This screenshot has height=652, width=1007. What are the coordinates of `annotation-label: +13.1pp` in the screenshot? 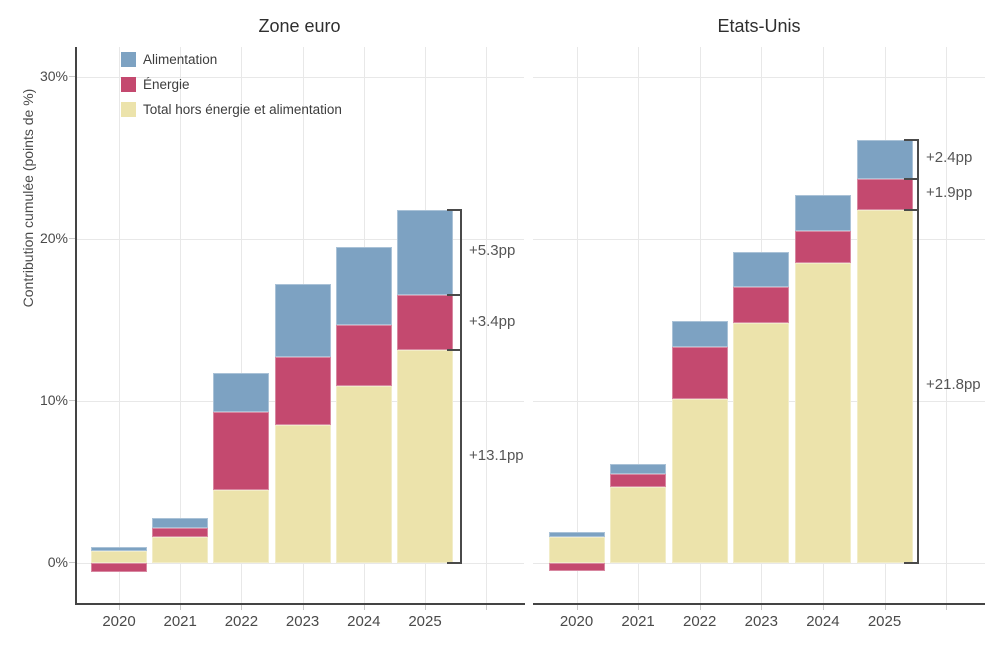 It's located at (496, 455).